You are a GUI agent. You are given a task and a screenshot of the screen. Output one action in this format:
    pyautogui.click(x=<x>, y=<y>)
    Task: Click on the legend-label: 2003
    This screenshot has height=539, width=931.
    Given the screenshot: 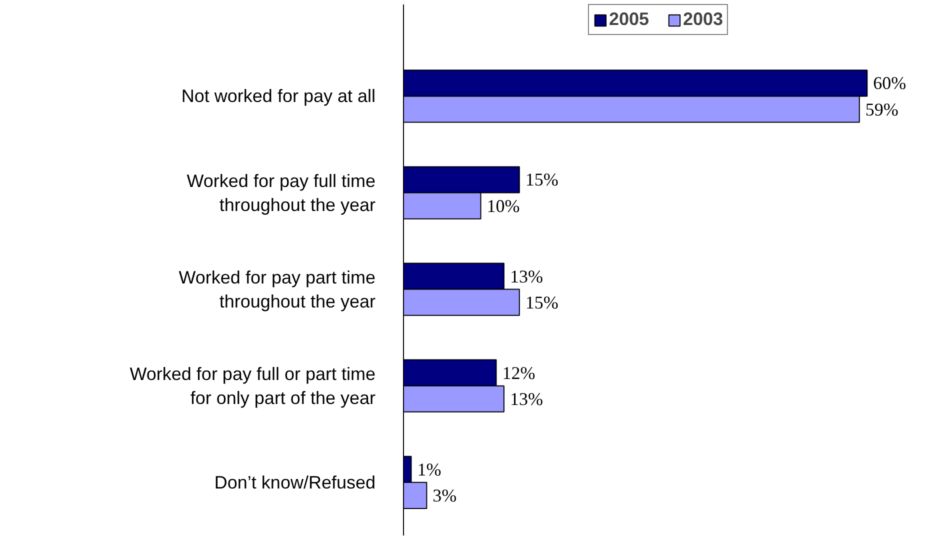 What is the action you would take?
    pyautogui.click(x=703, y=19)
    